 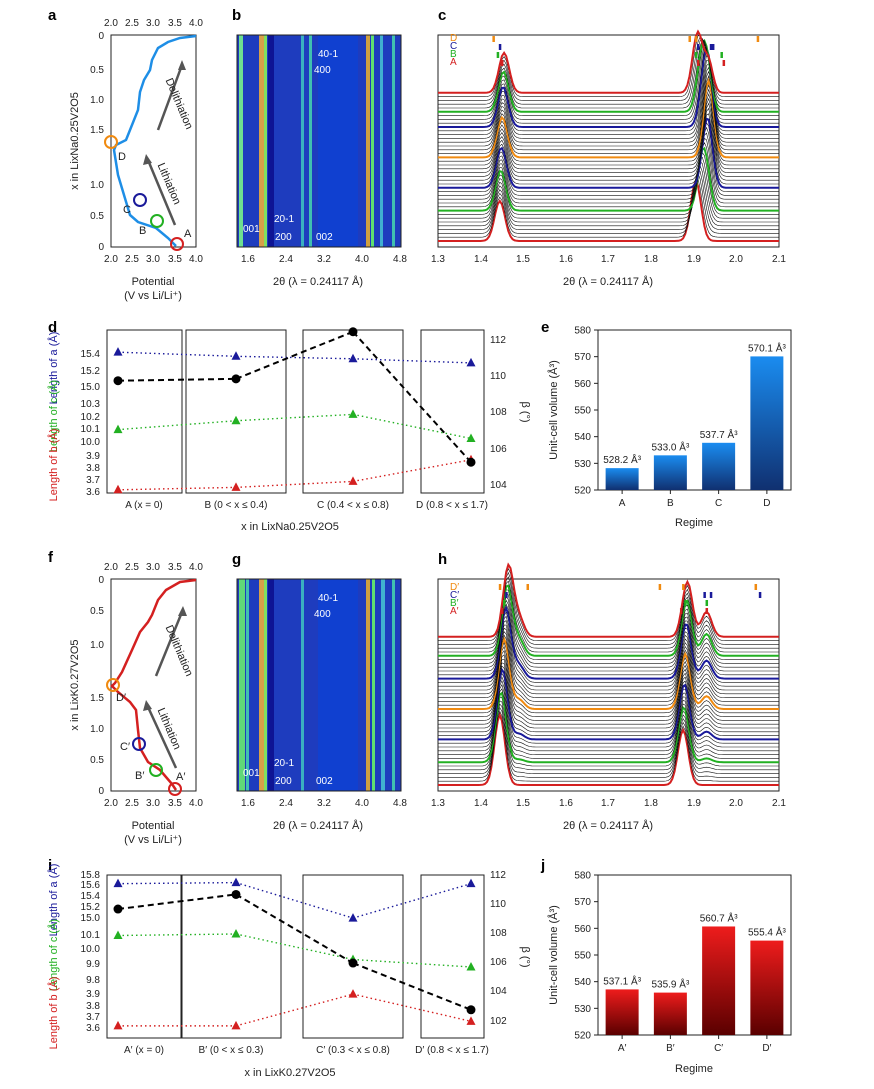 I want to click on panel-j-ylabel: Unit-cell volume (Å³), so click(x=553, y=955).